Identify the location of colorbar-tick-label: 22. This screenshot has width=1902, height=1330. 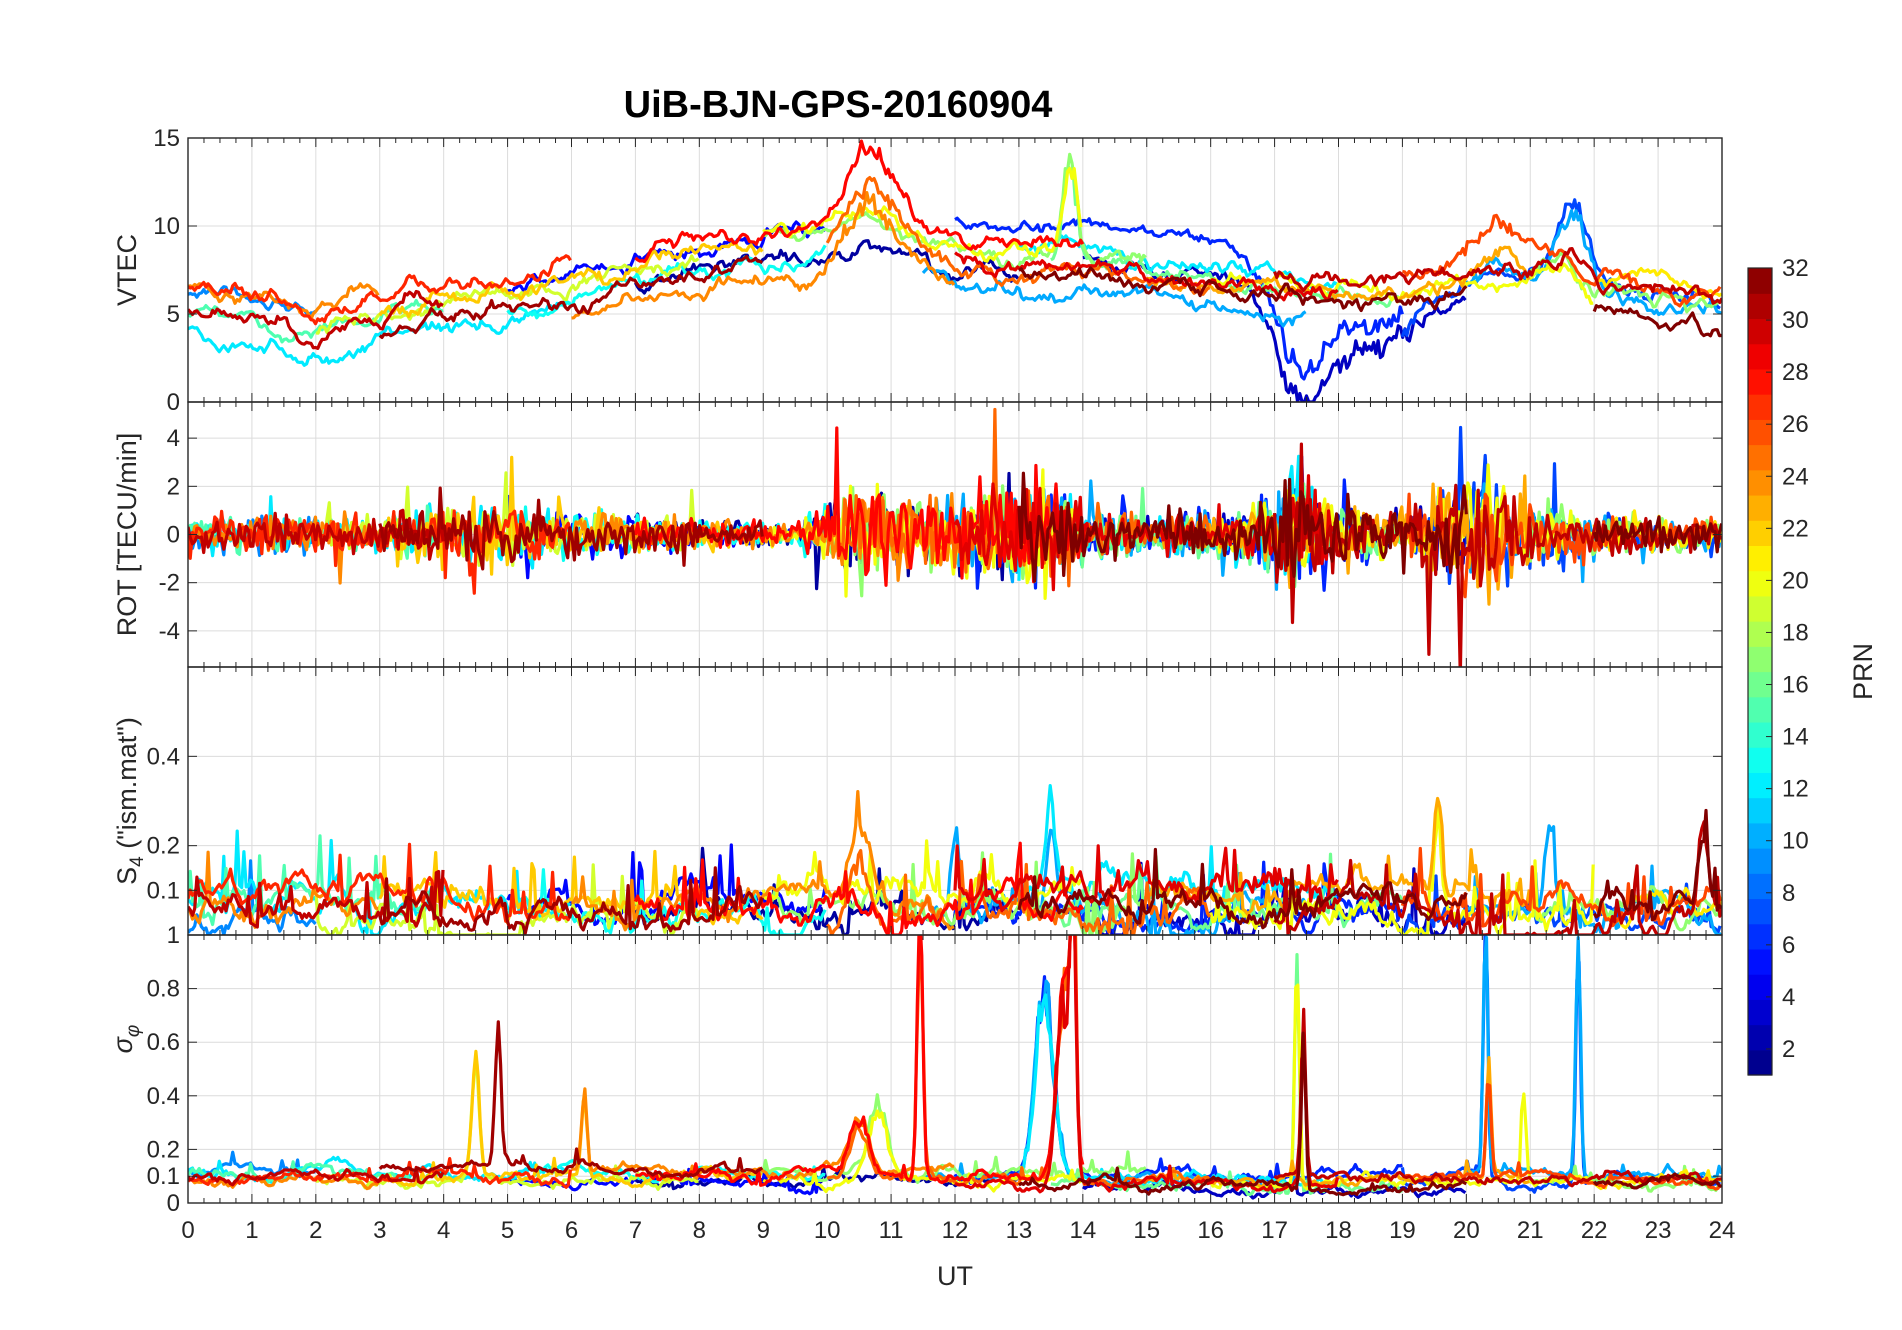
(1795, 528).